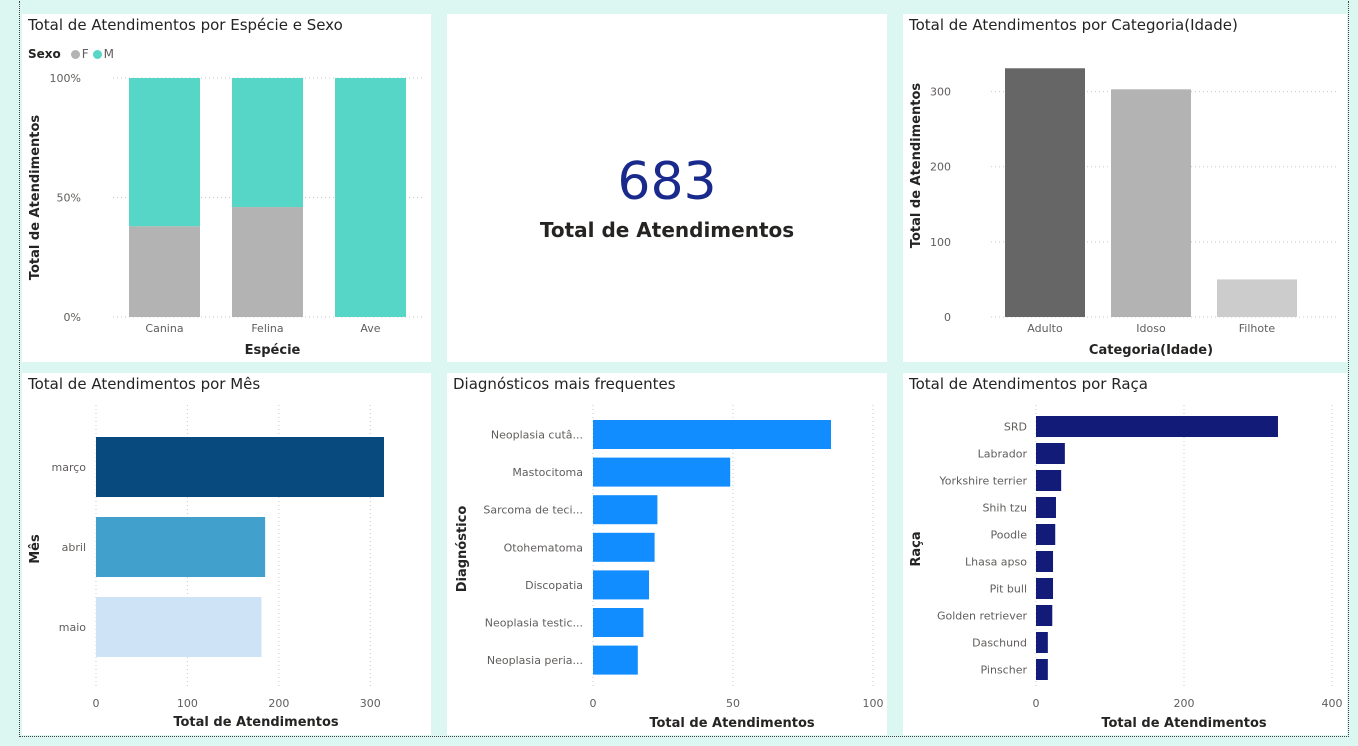 Image resolution: width=1358 pixels, height=746 pixels. I want to click on bar-março, so click(240, 467).